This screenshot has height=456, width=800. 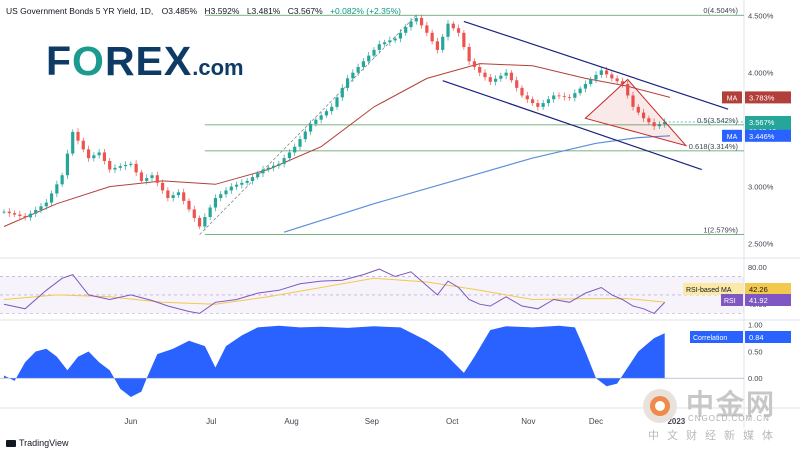 What do you see at coordinates (44, 443) in the screenshot?
I see `tradingview-label: TradingView` at bounding box center [44, 443].